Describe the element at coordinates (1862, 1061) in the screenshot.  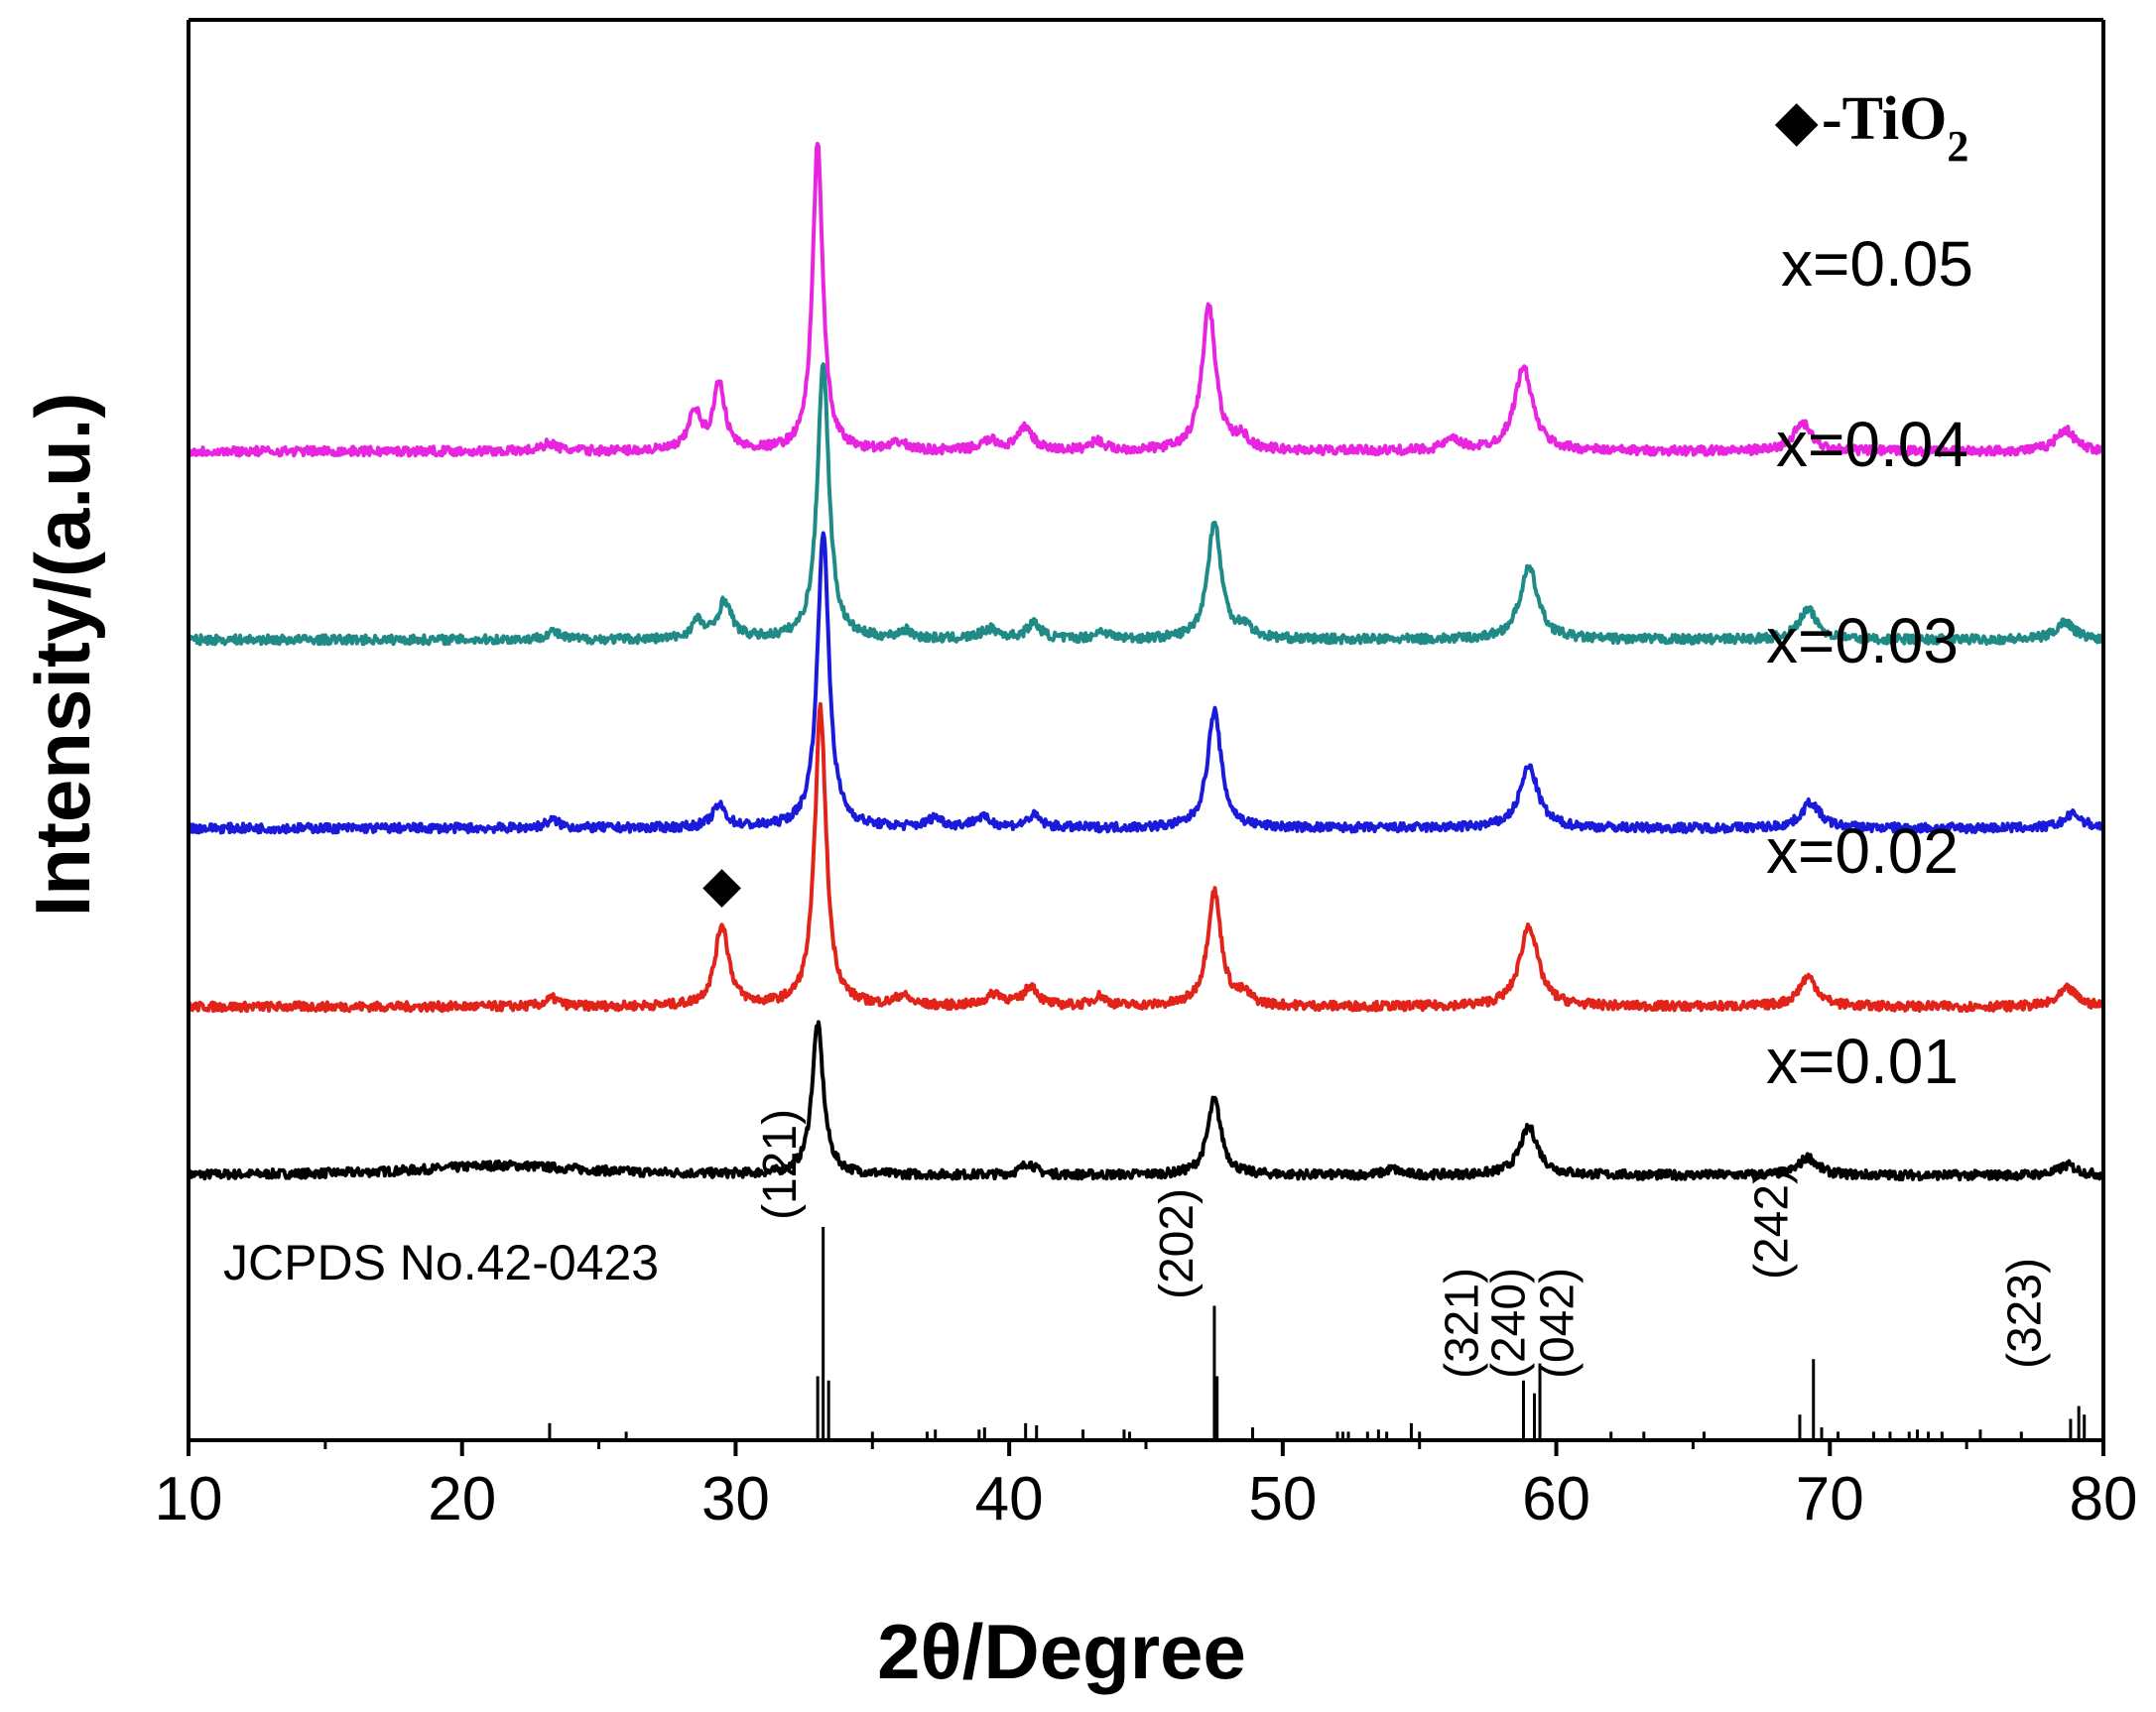
I see `series-label-x001: x=0.01` at that location.